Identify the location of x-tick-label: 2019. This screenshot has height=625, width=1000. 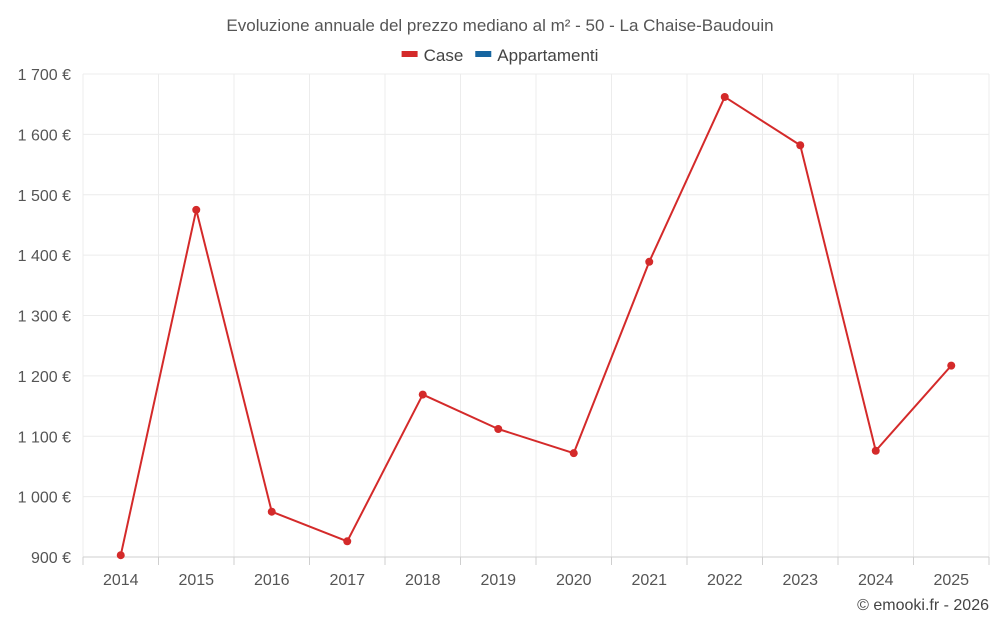
(498, 580).